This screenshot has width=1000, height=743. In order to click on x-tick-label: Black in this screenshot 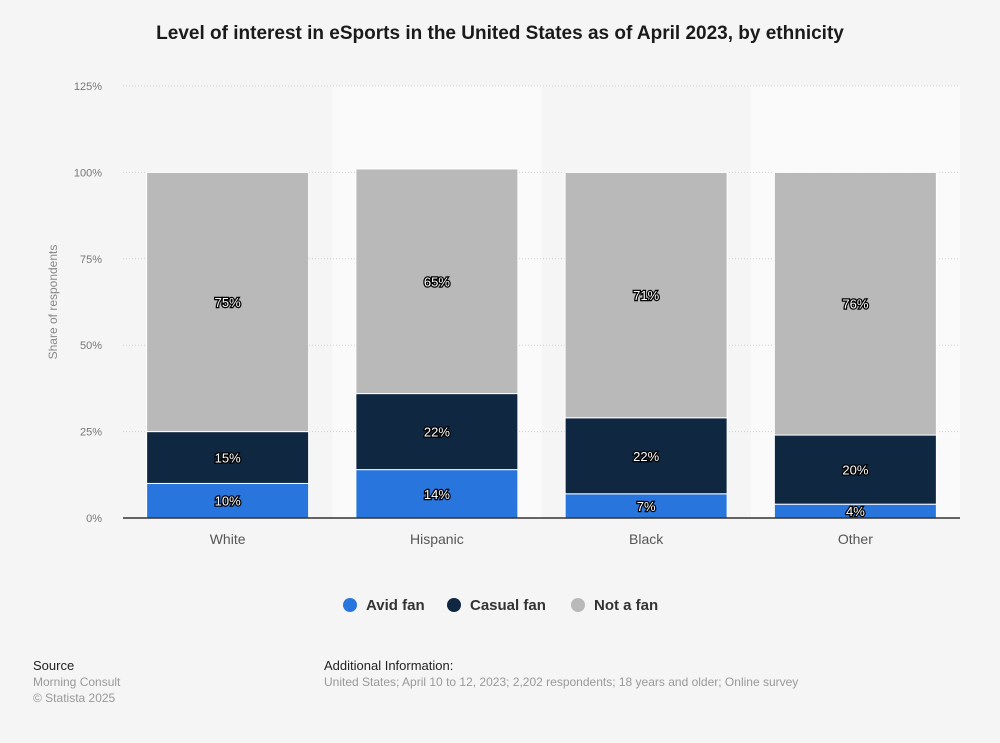, I will do `click(646, 539)`.